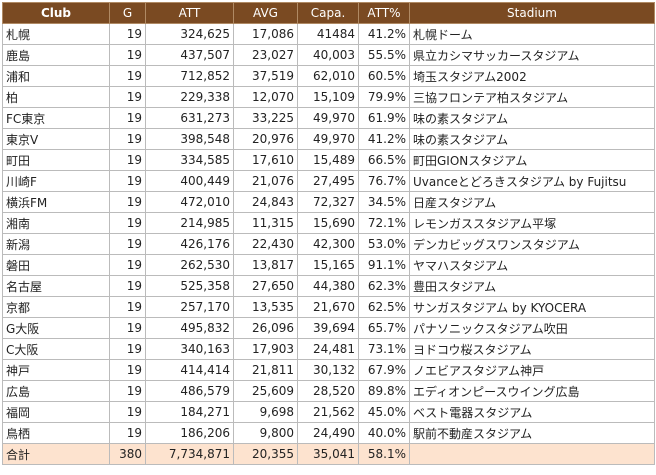 The width and height of the screenshot is (656, 475). What do you see at coordinates (265, 160) in the screenshot?
I see `cell-average: 17,610` at bounding box center [265, 160].